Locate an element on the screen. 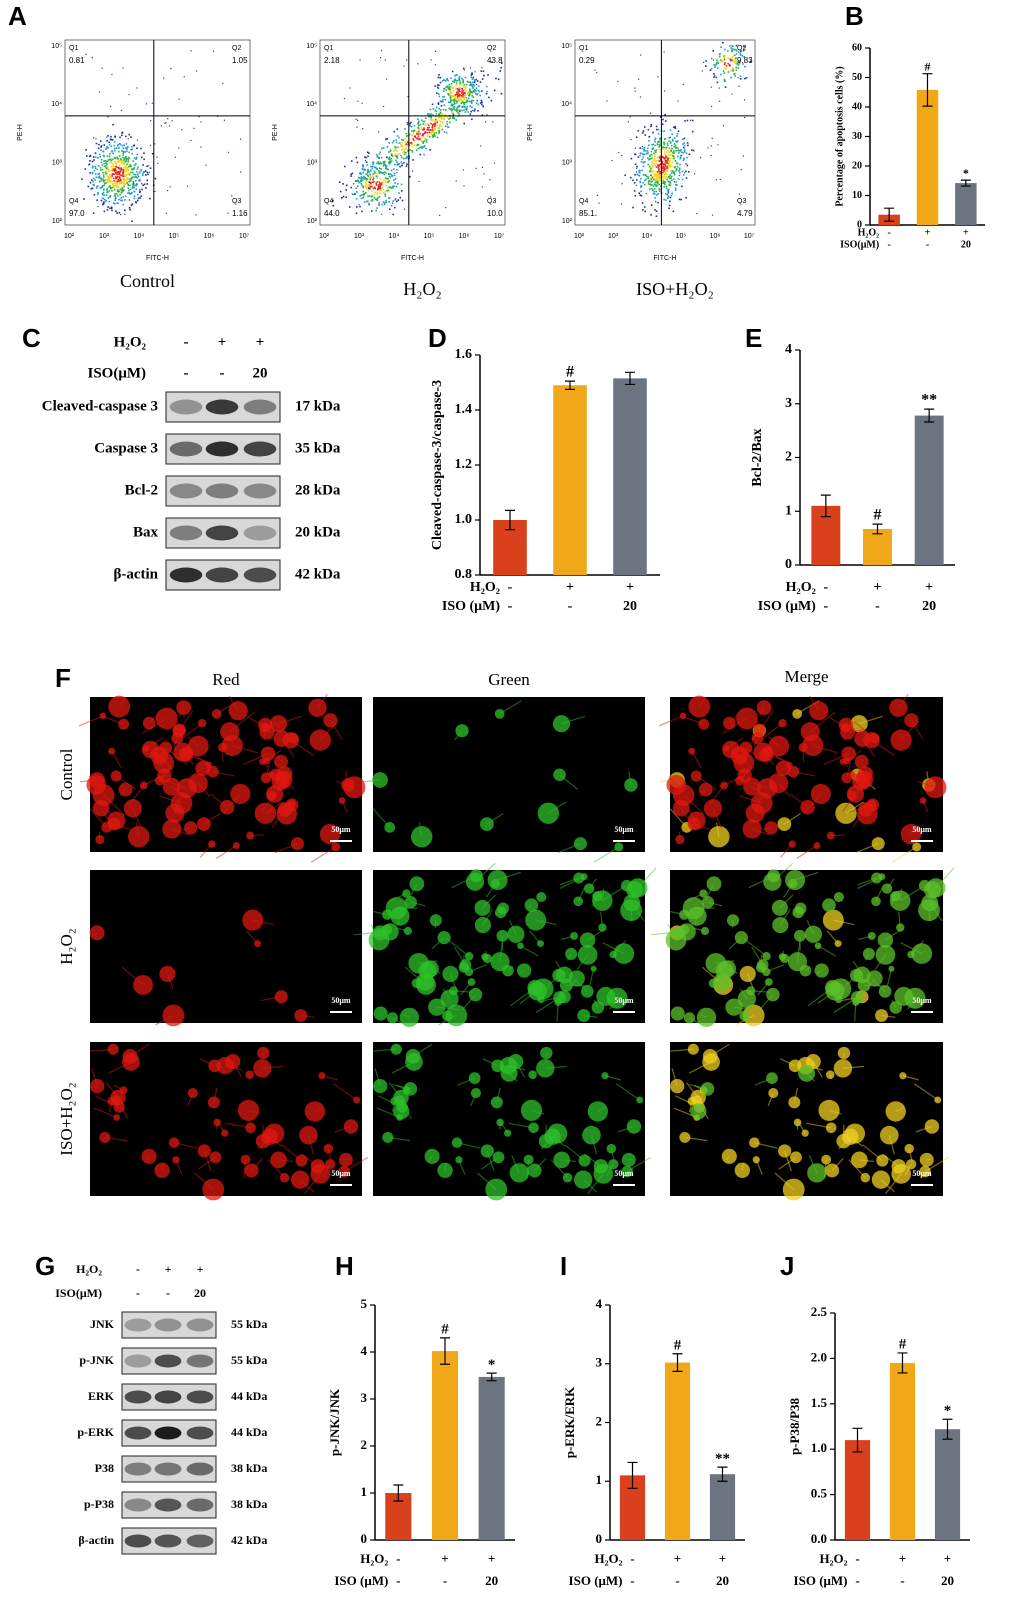 The height and width of the screenshot is (1621, 1020). quadrant-value: 9.83 is located at coordinates (745, 60).